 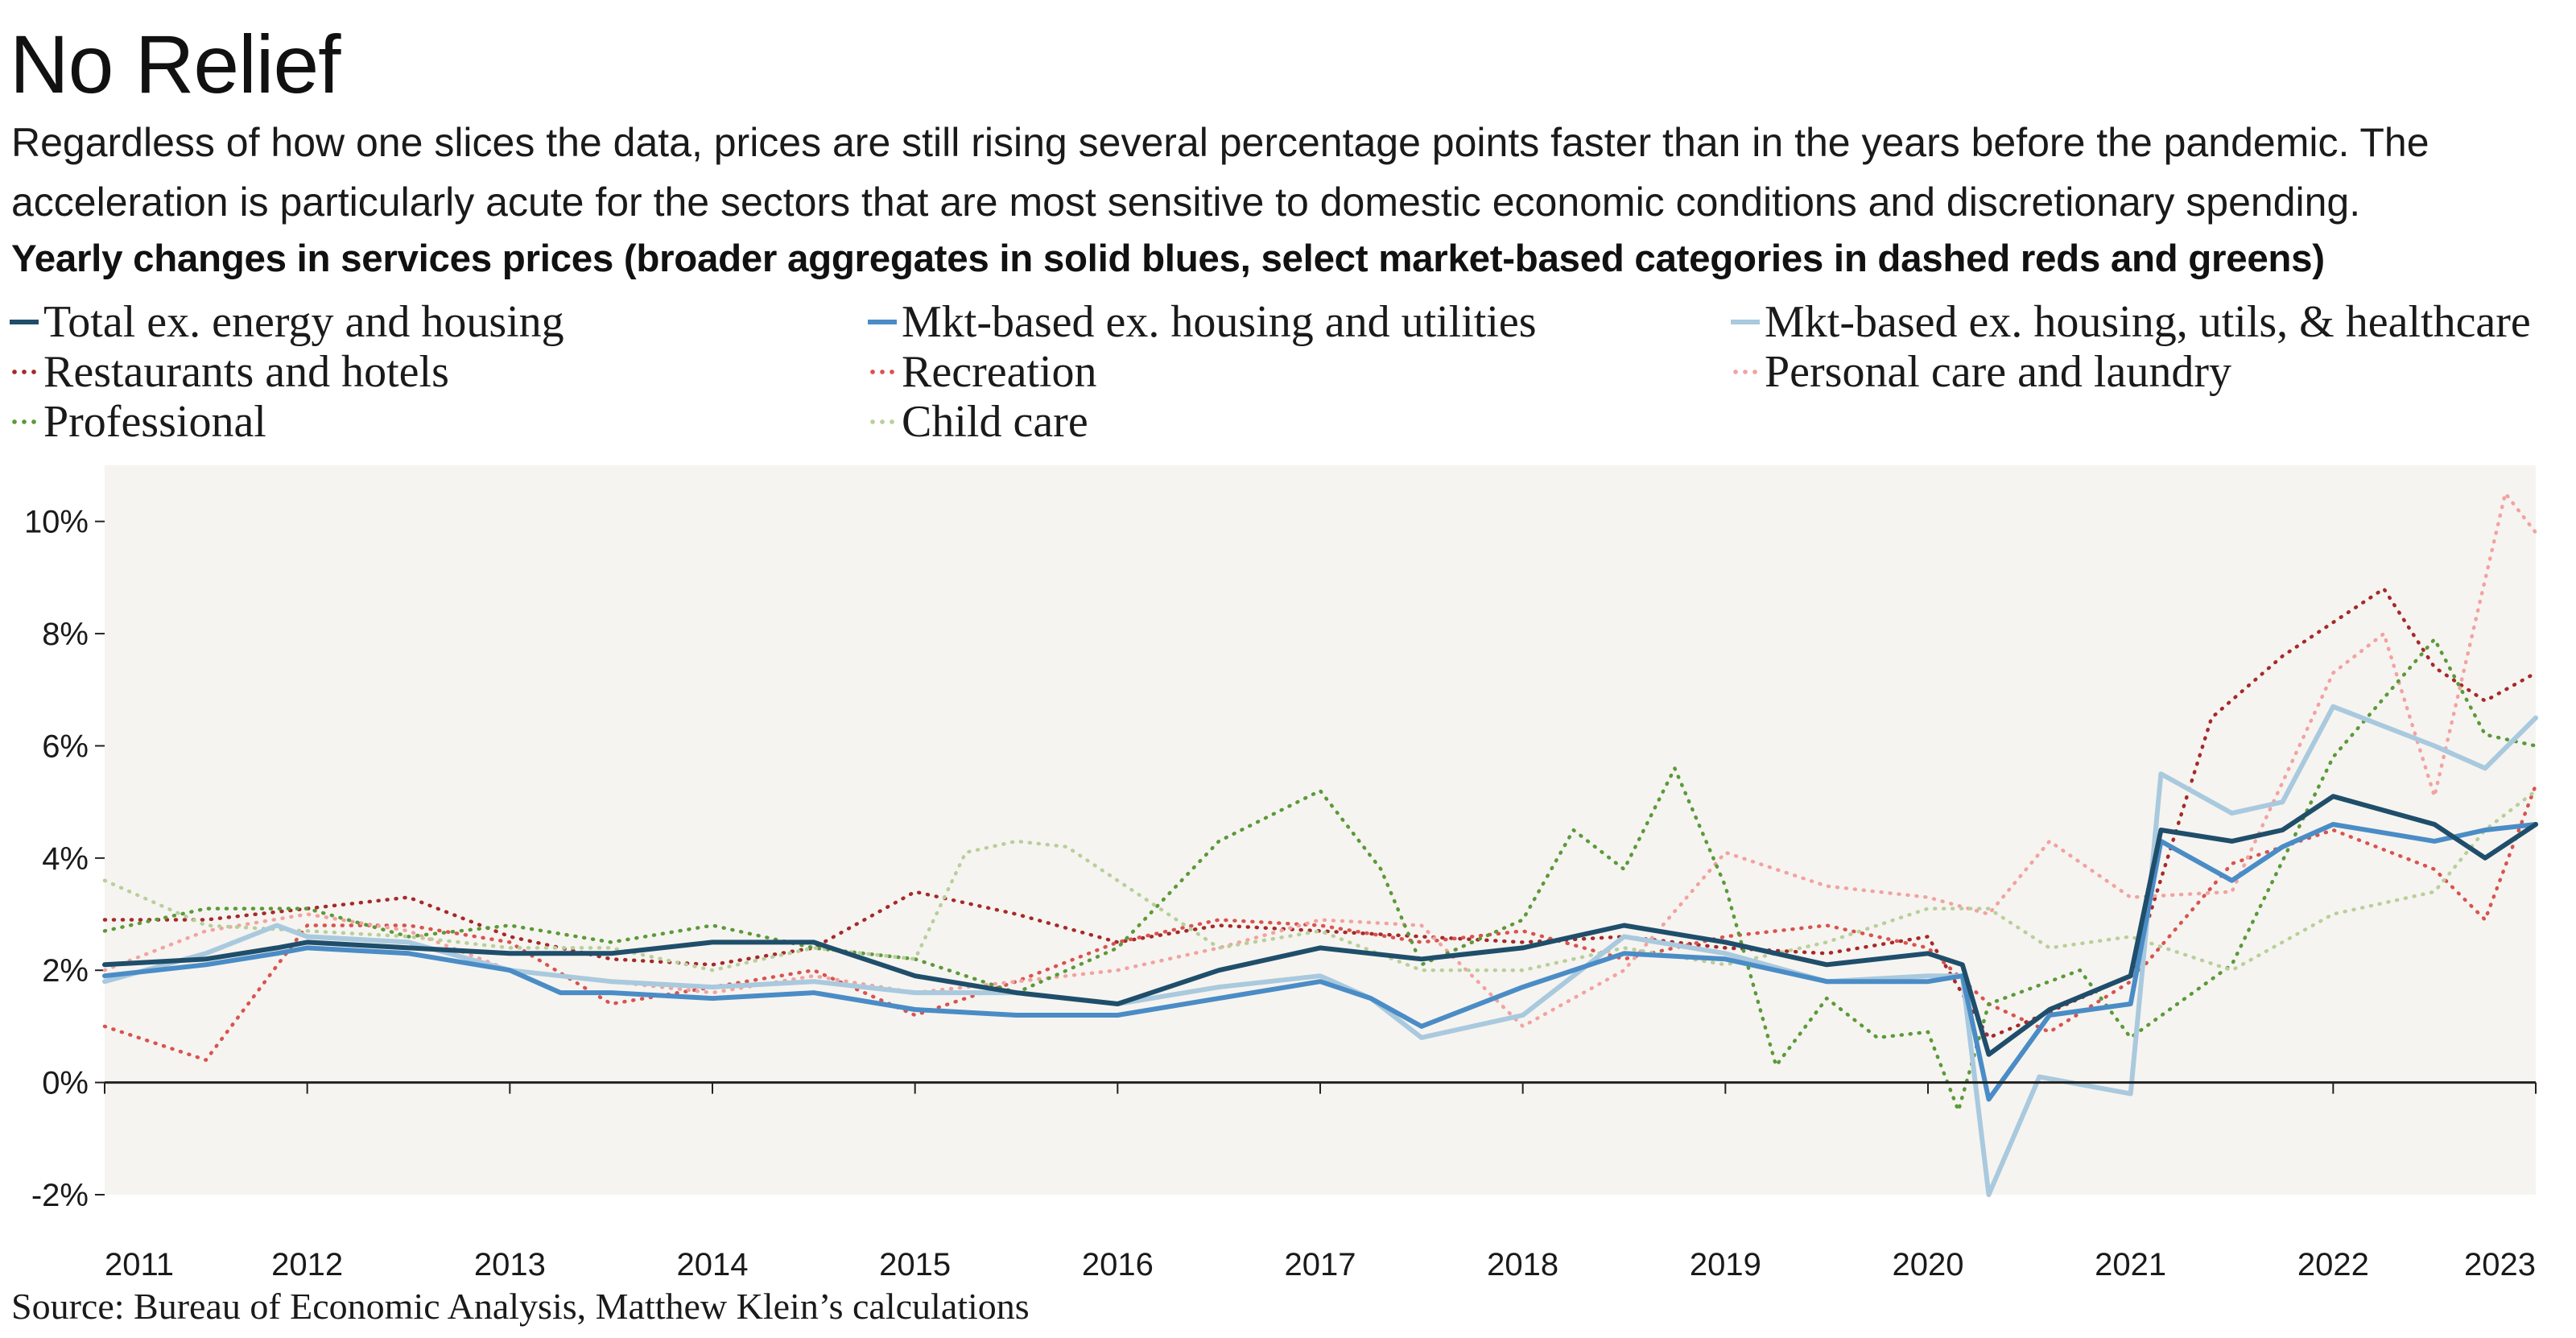 I want to click on x-tick-label: 2019, so click(x=1725, y=1263).